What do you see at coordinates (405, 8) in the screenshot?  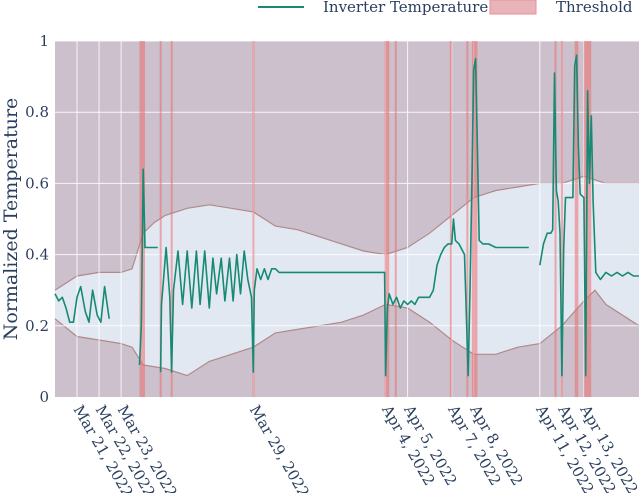 I see `legend-label-inverter-temperature: Inverter Temperature` at bounding box center [405, 8].